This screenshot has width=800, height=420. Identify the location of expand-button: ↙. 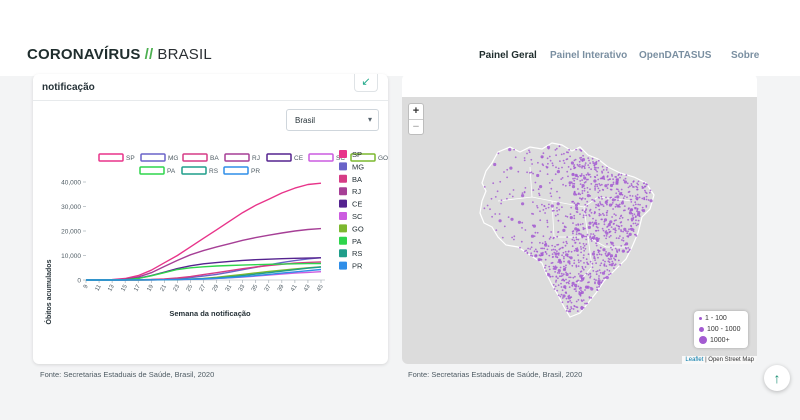
(366, 83).